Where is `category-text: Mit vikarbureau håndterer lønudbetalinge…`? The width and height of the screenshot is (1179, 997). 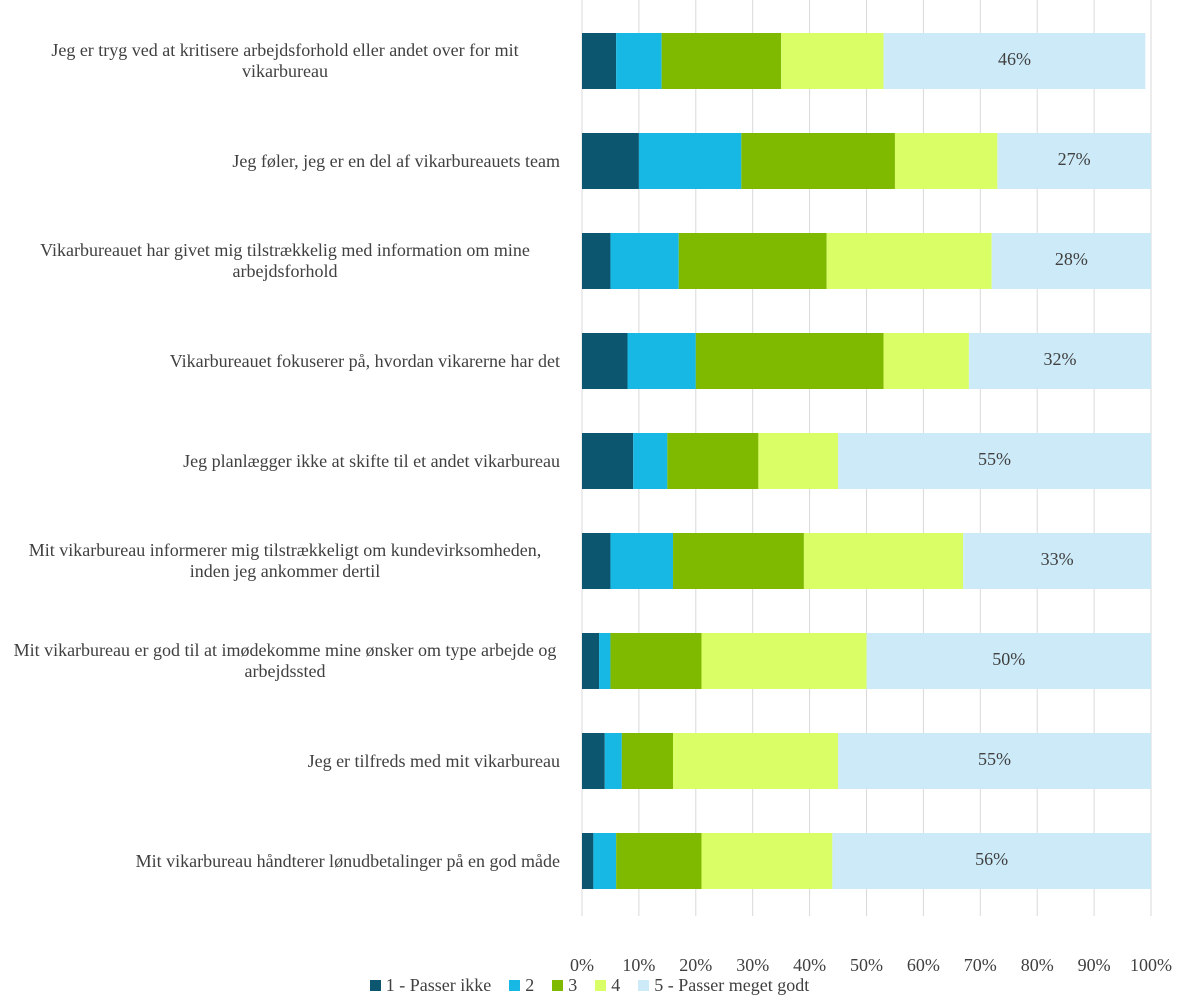 category-text: Mit vikarbureau håndterer lønudbetalinge… is located at coordinates (347, 860).